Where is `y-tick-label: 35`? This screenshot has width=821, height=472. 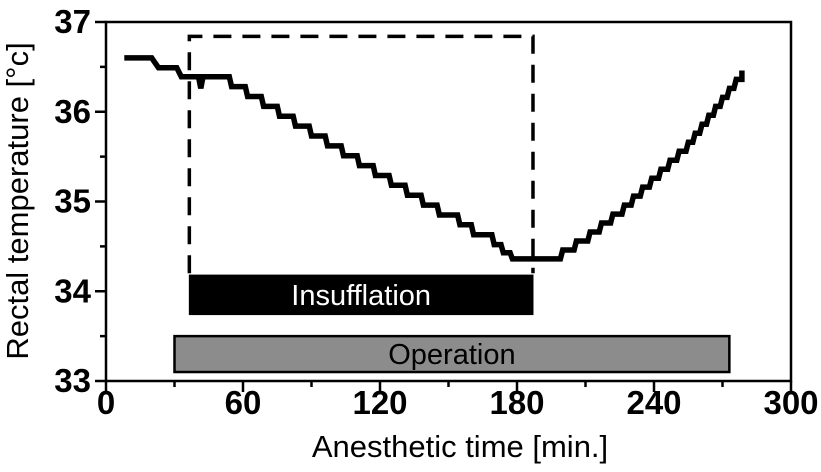
y-tick-label: 35 is located at coordinates (72, 201).